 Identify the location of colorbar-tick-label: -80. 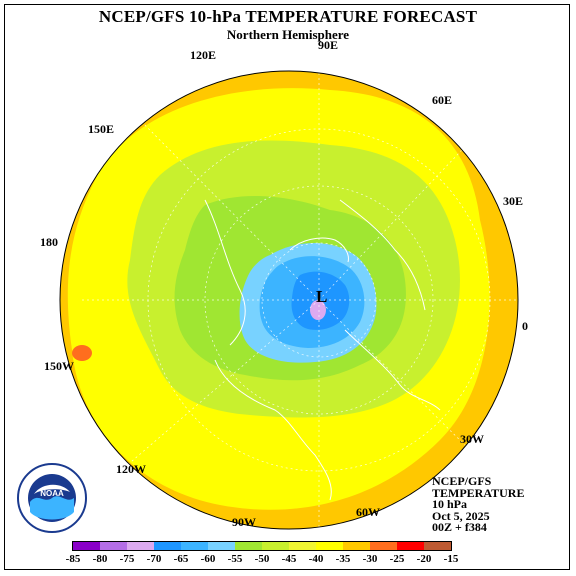
(100, 559).